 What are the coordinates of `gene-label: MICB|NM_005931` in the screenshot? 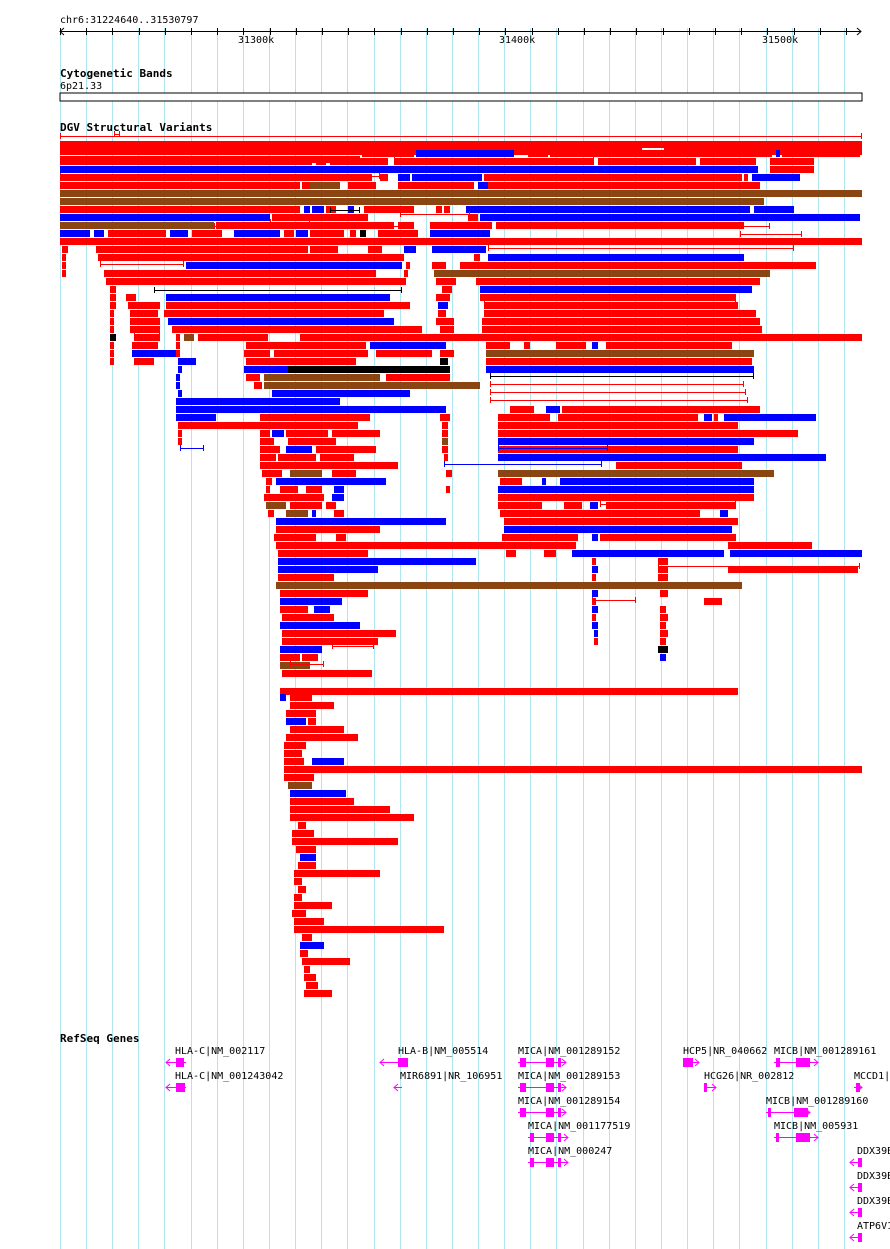 It's located at (816, 1126).